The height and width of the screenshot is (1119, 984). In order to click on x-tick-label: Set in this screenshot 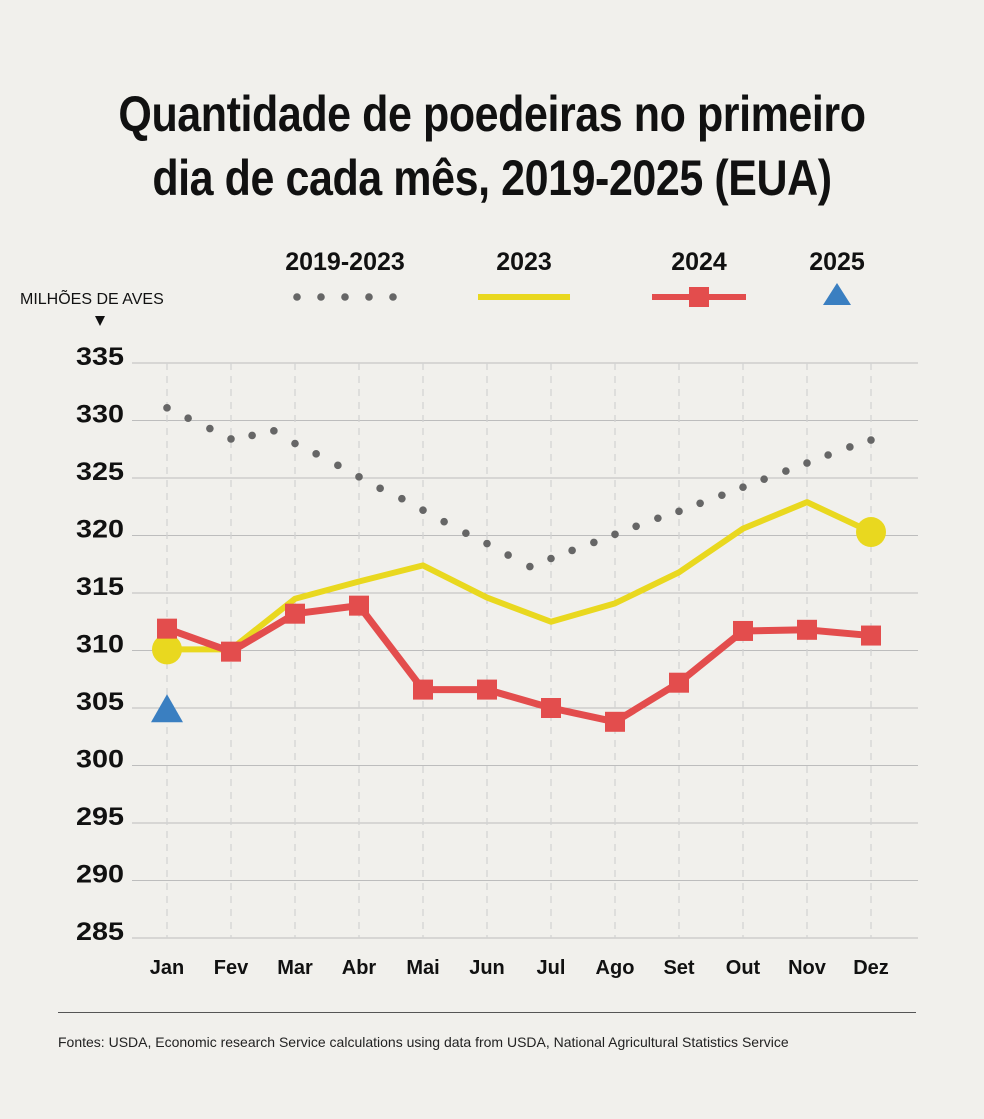, I will do `click(678, 968)`.